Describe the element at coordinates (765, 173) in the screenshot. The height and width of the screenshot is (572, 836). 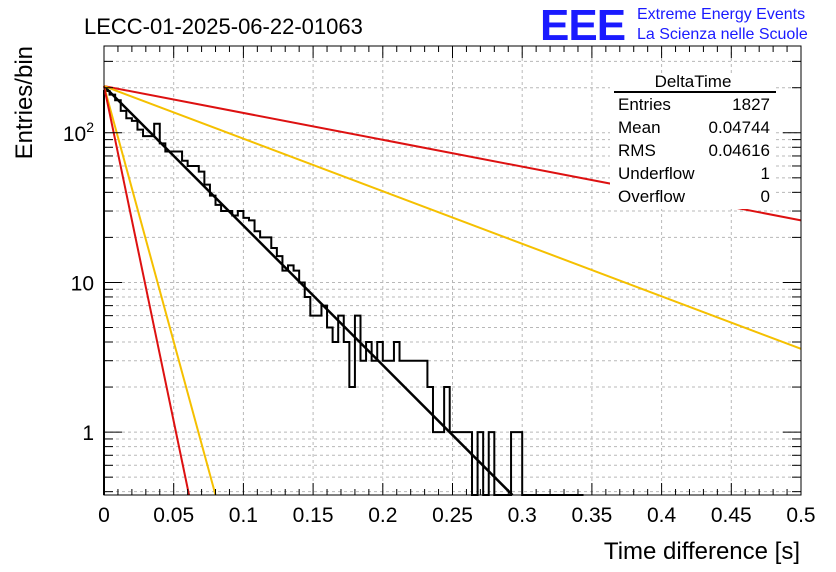
I see `stats-value-underflow: 1` at that location.